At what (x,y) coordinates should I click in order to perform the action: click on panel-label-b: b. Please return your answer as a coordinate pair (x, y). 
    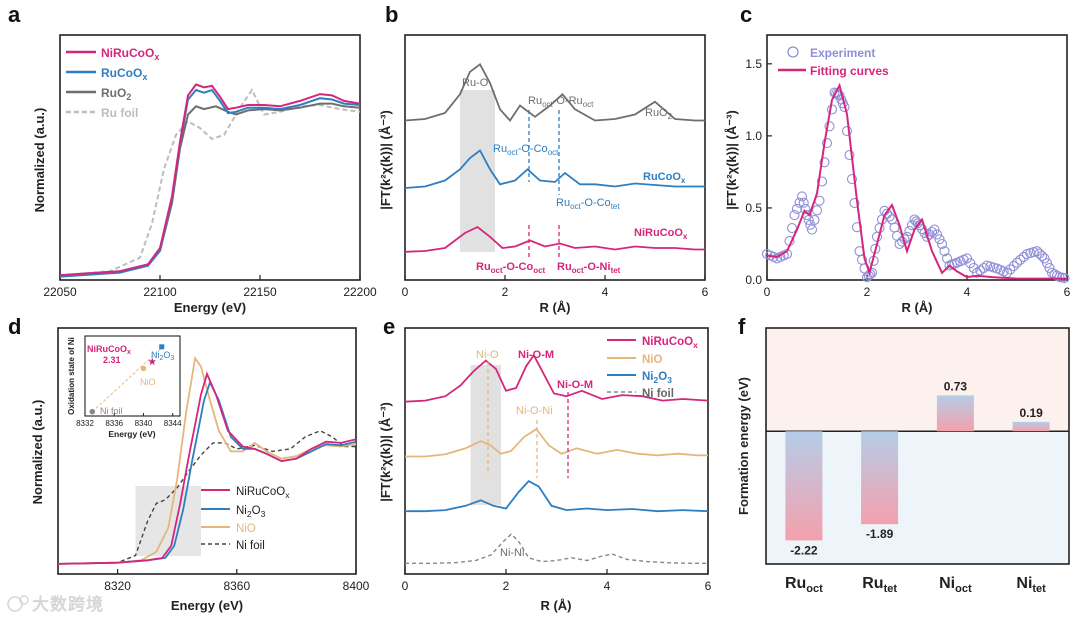
    Looking at the image, I should click on (391, 14).